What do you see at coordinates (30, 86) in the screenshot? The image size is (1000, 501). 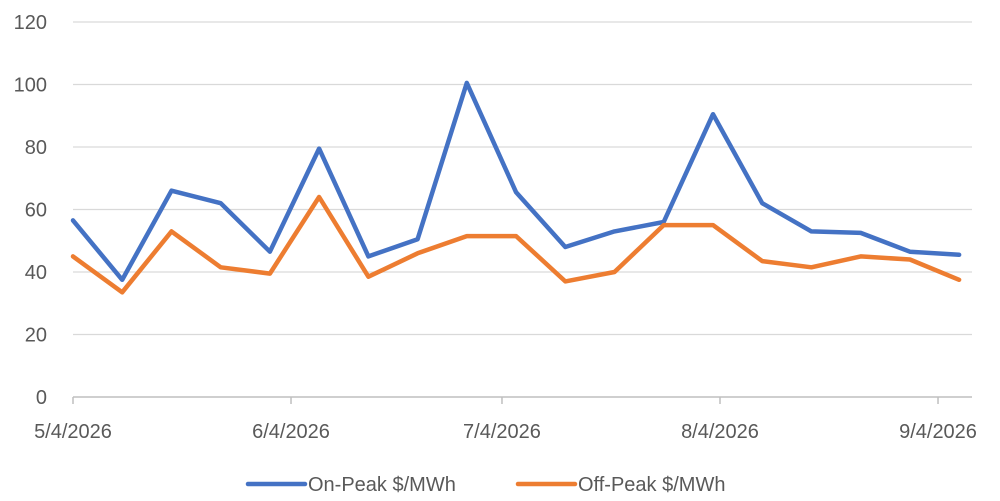 I see `y-tick-label: 100` at bounding box center [30, 86].